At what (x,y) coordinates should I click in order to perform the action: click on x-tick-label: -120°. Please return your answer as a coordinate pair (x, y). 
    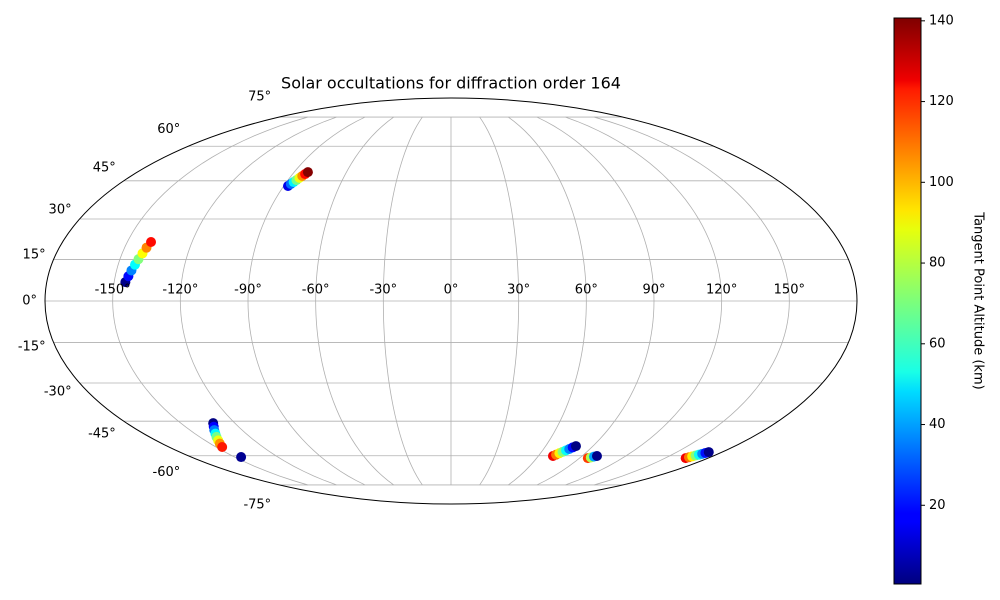
    Looking at the image, I should click on (180, 290).